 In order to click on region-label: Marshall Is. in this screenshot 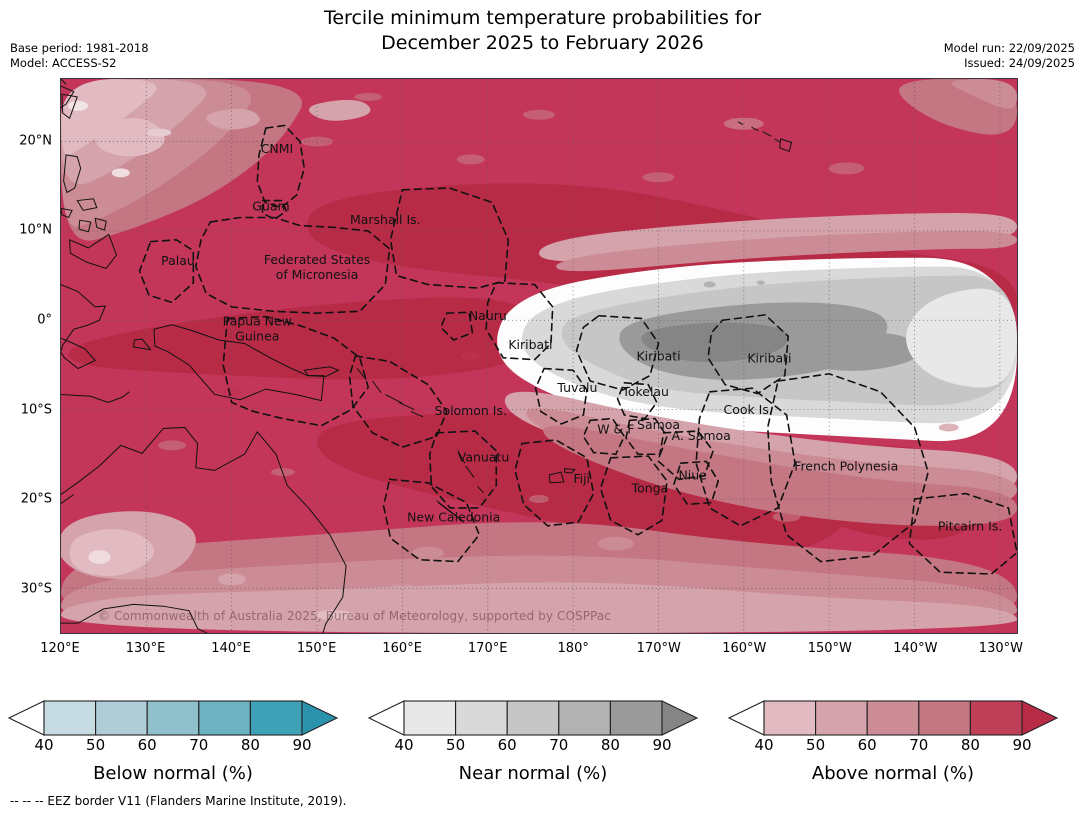, I will do `click(385, 219)`.